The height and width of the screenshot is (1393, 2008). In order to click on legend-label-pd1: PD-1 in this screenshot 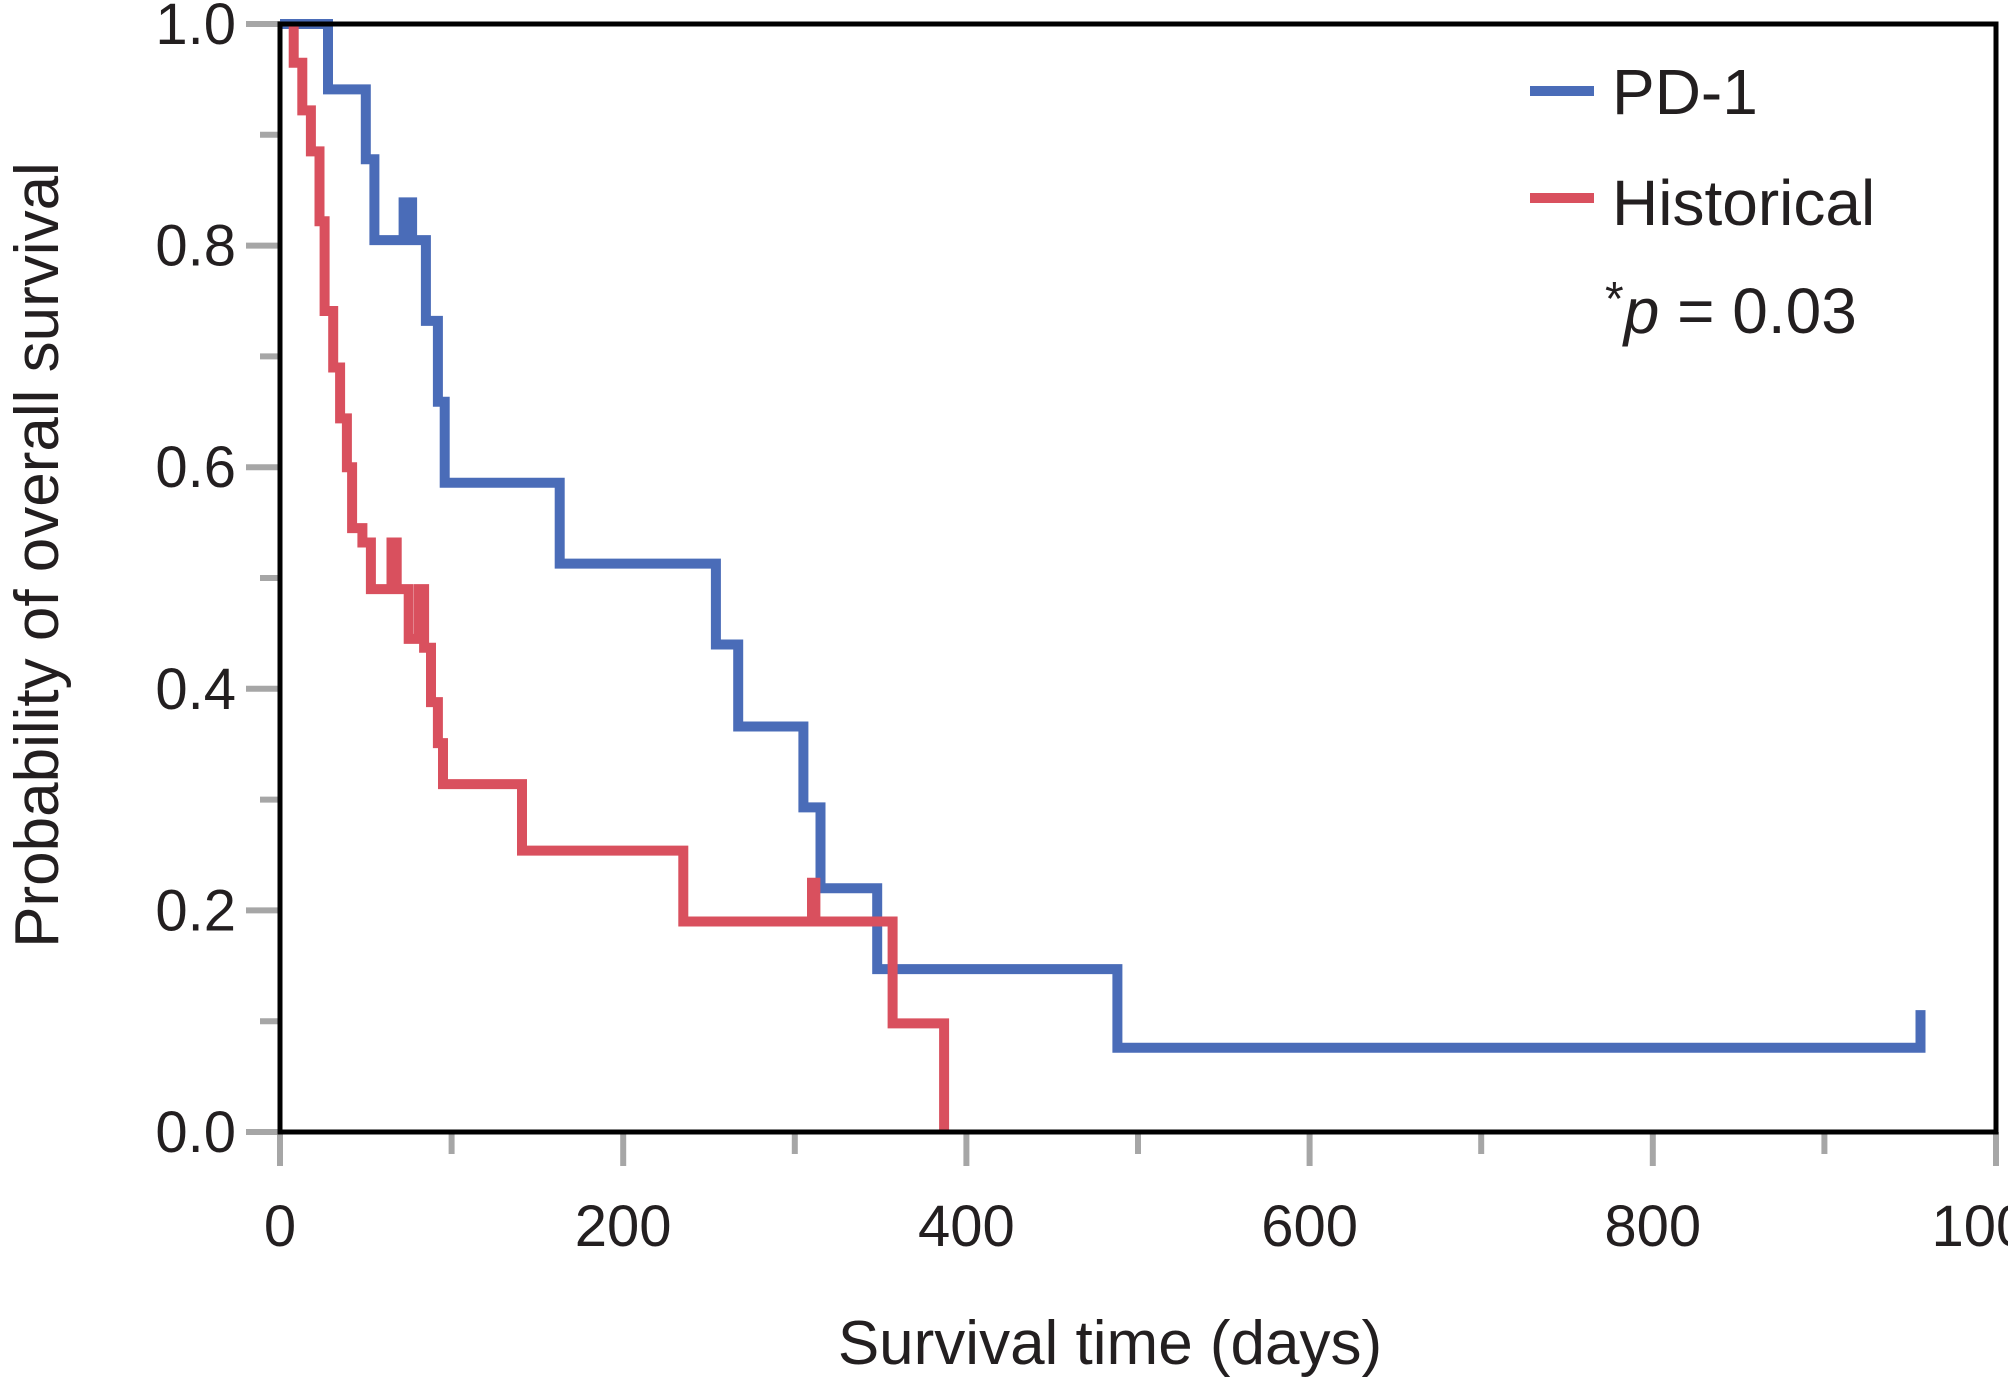, I will do `click(1685, 92)`.